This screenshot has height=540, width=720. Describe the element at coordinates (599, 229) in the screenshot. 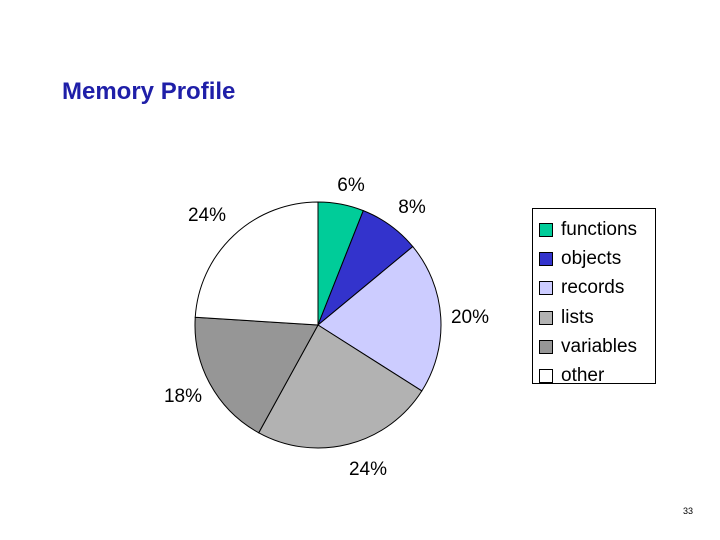

I see `legend-label-functions: functions` at that location.